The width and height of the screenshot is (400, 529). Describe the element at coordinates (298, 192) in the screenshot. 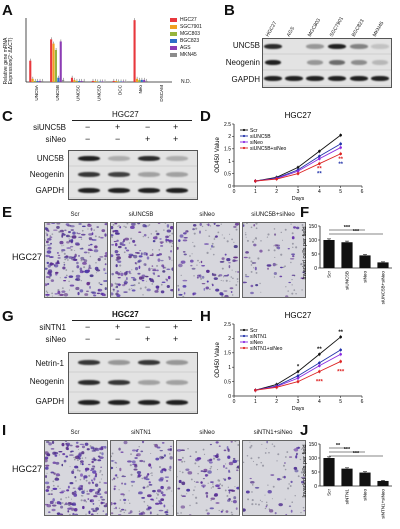

I see `x-tick-label: 3` at that location.